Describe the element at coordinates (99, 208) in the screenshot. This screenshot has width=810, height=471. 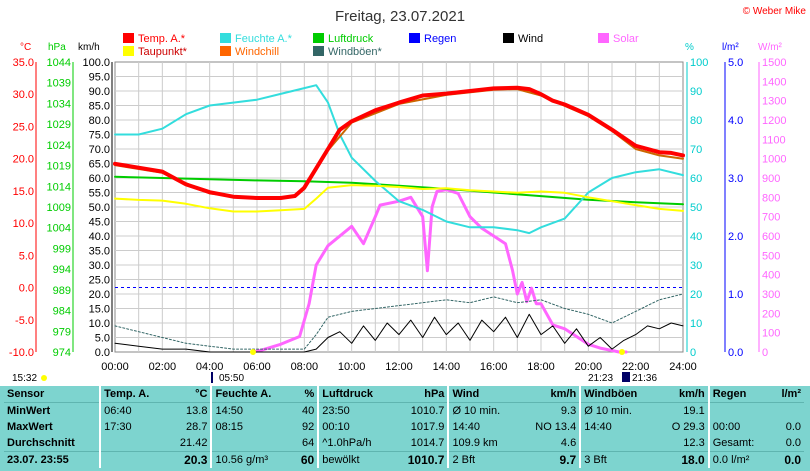
I see `tick-label-wind: 50.0` at that location.